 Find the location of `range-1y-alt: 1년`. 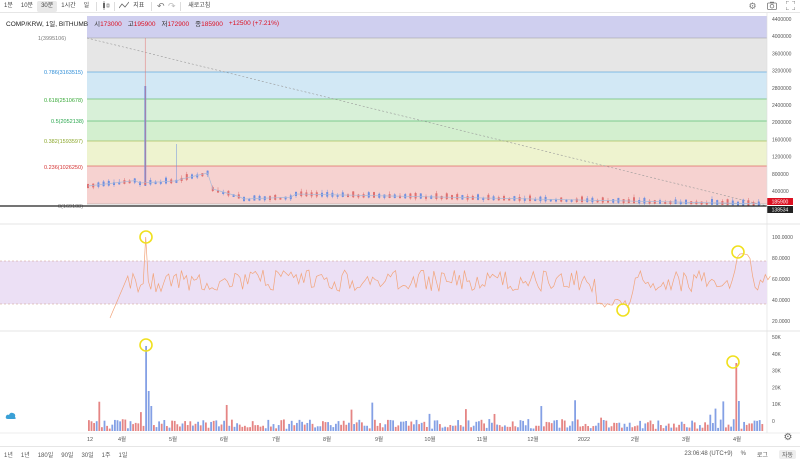

range-1y-alt: 1년 is located at coordinates (25, 455).